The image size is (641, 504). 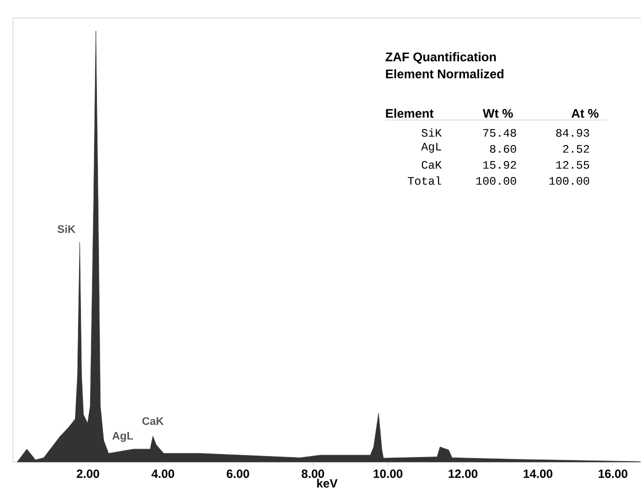 I want to click on annotation: 8.60, so click(x=503, y=149).